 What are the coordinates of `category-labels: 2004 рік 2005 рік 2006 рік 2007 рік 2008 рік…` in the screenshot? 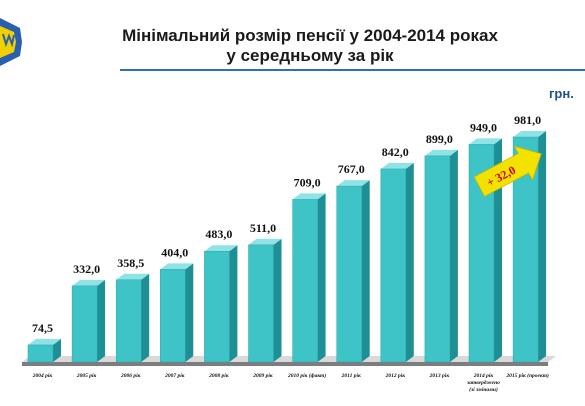 It's located at (290, 382).